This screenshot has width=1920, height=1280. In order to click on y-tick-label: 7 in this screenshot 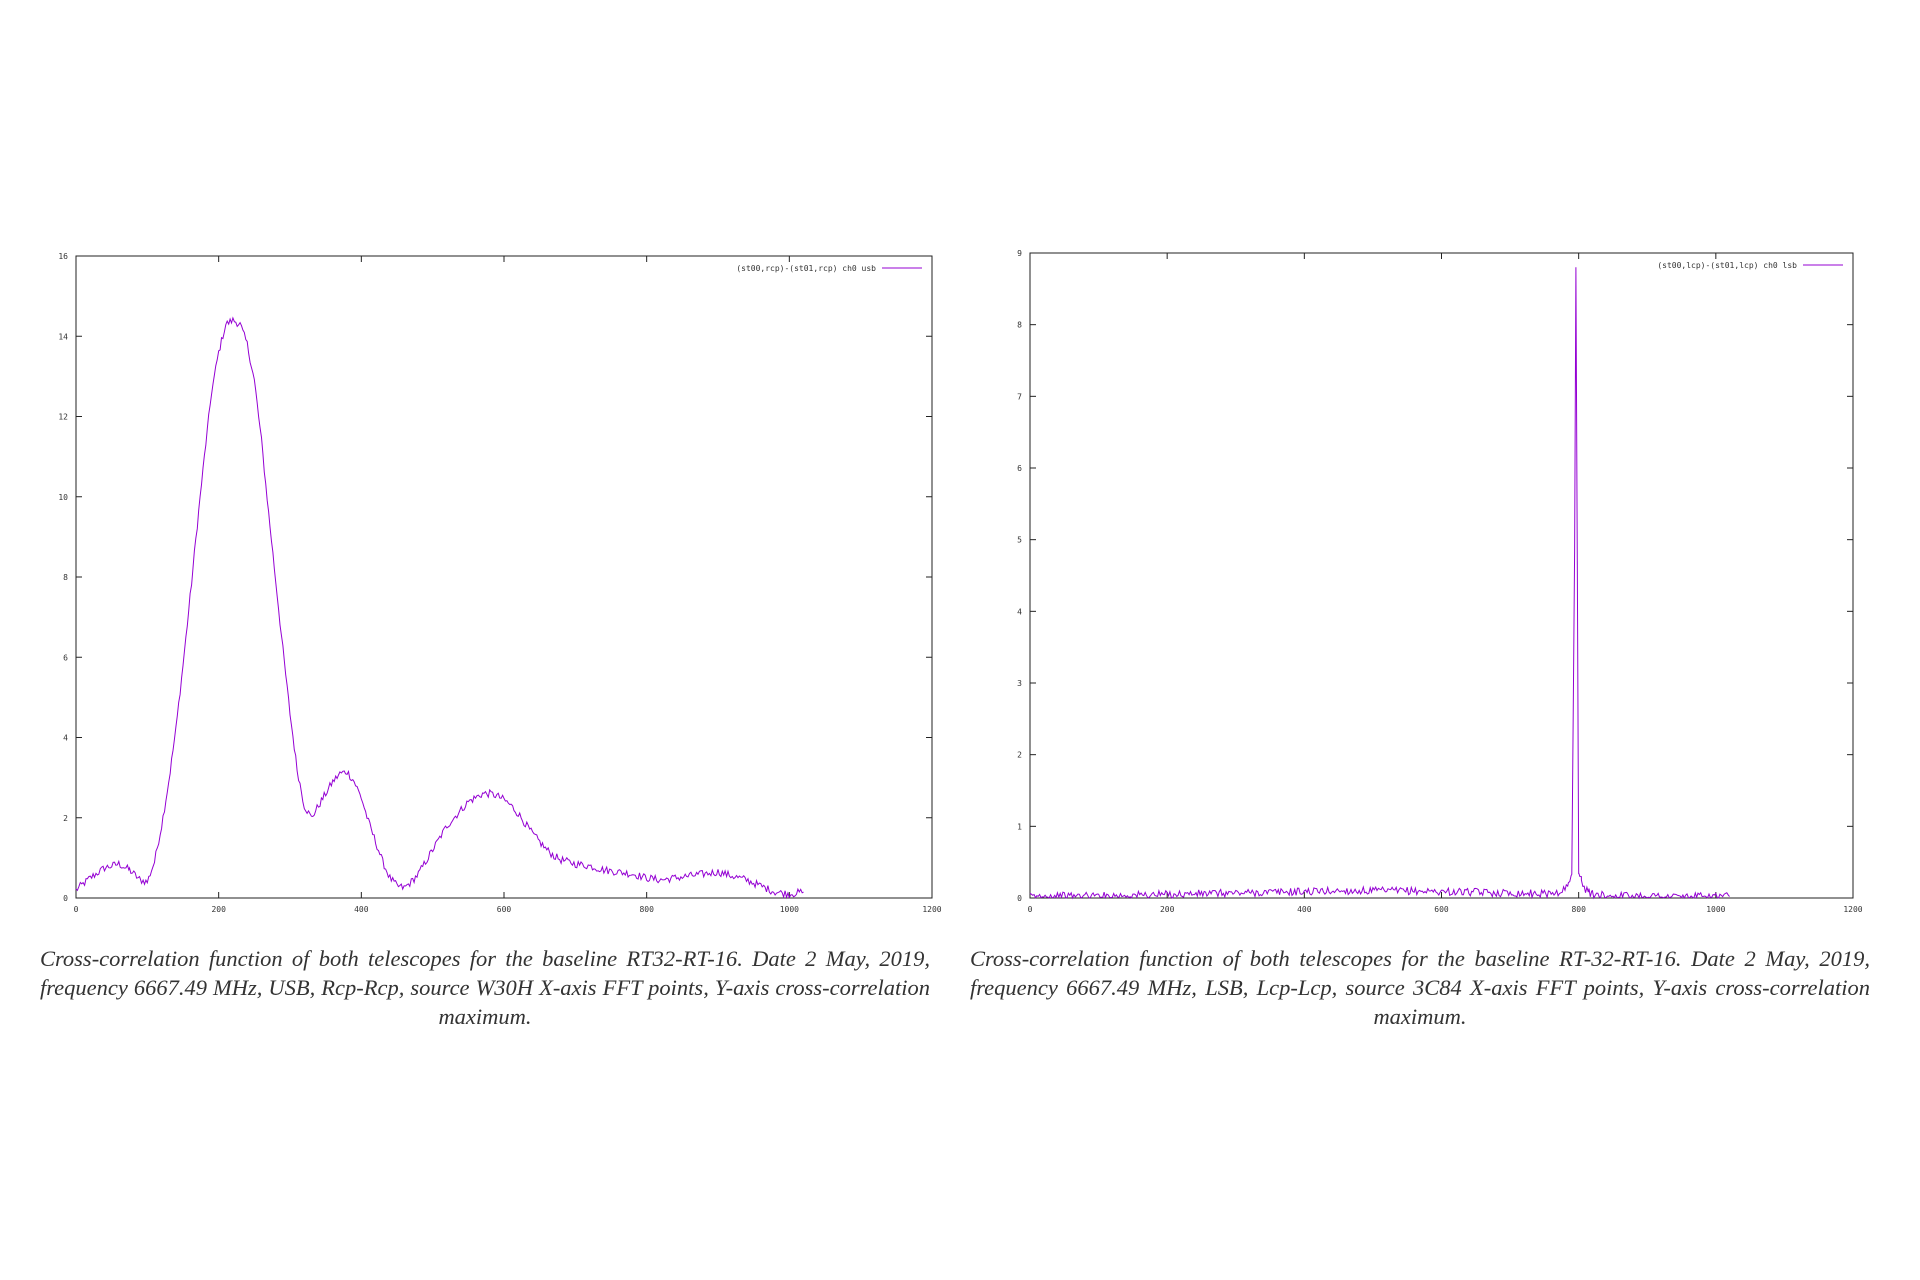, I will do `click(1019, 396)`.